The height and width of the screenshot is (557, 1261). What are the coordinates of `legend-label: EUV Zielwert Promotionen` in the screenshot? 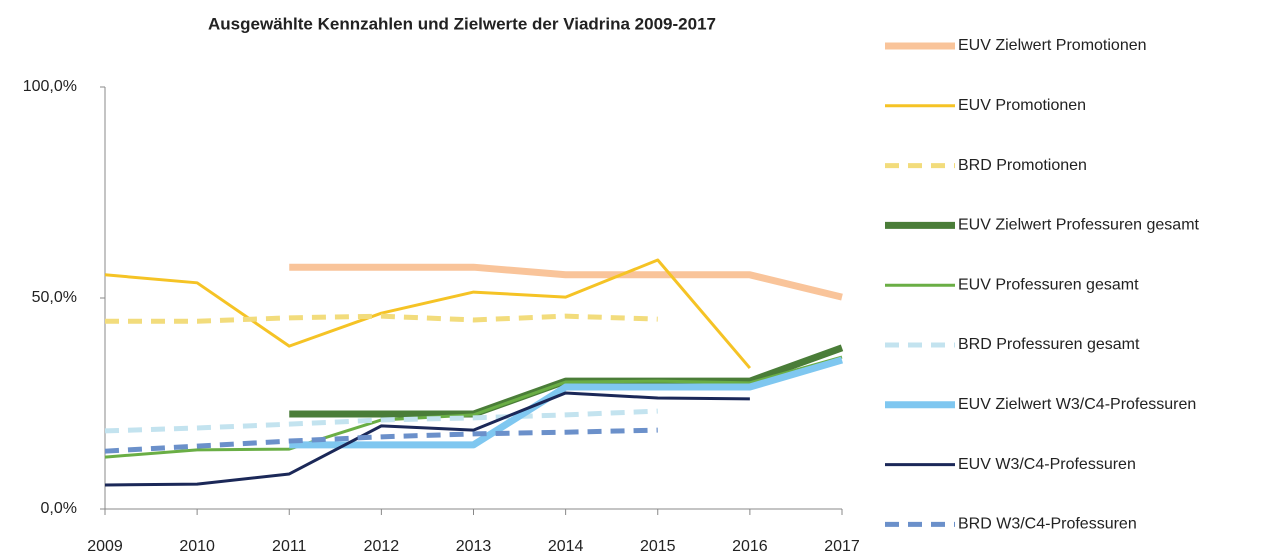 It's located at (1052, 45).